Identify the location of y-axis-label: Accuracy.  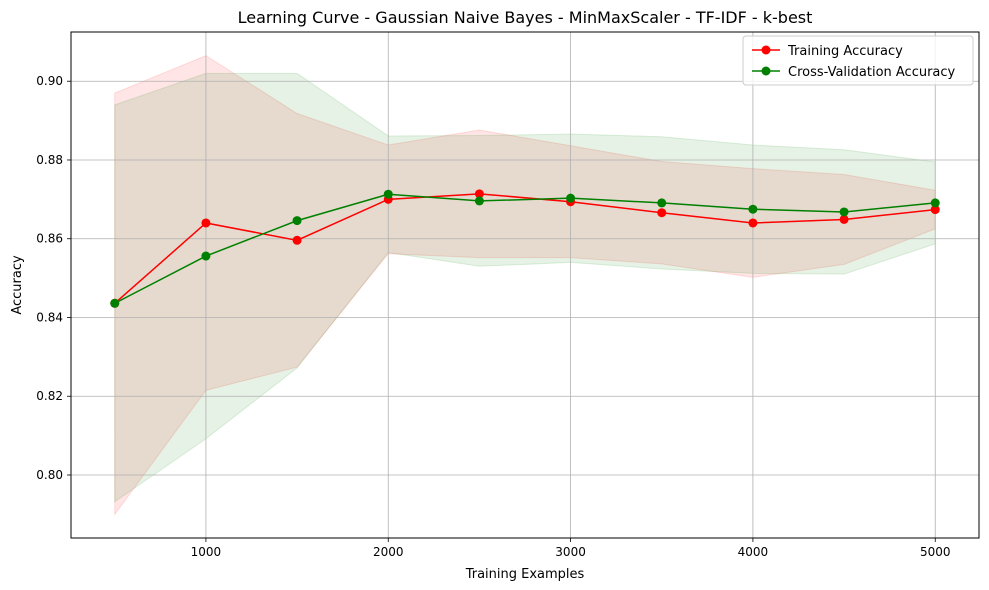
(17, 285).